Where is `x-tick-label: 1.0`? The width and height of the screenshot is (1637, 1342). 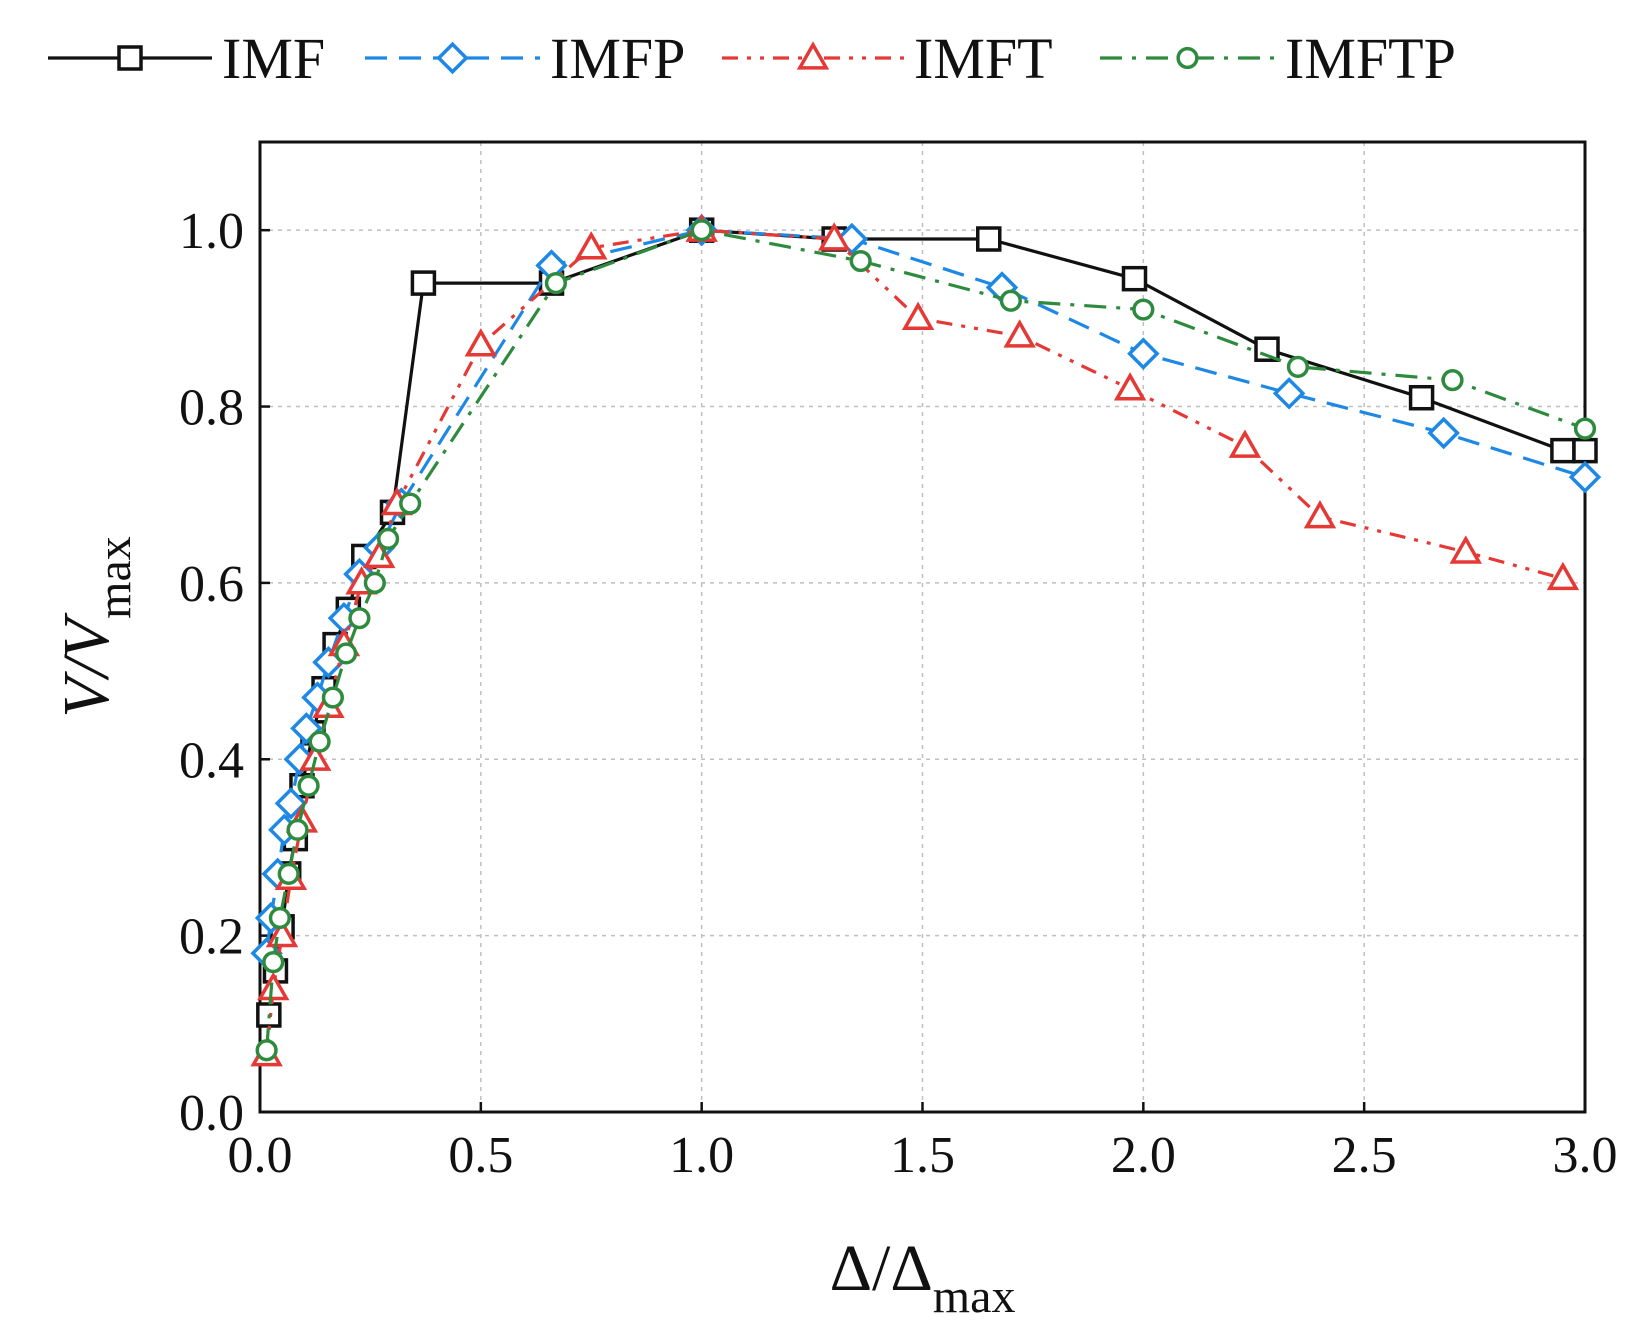 x-tick-label: 1.0 is located at coordinates (701, 1155).